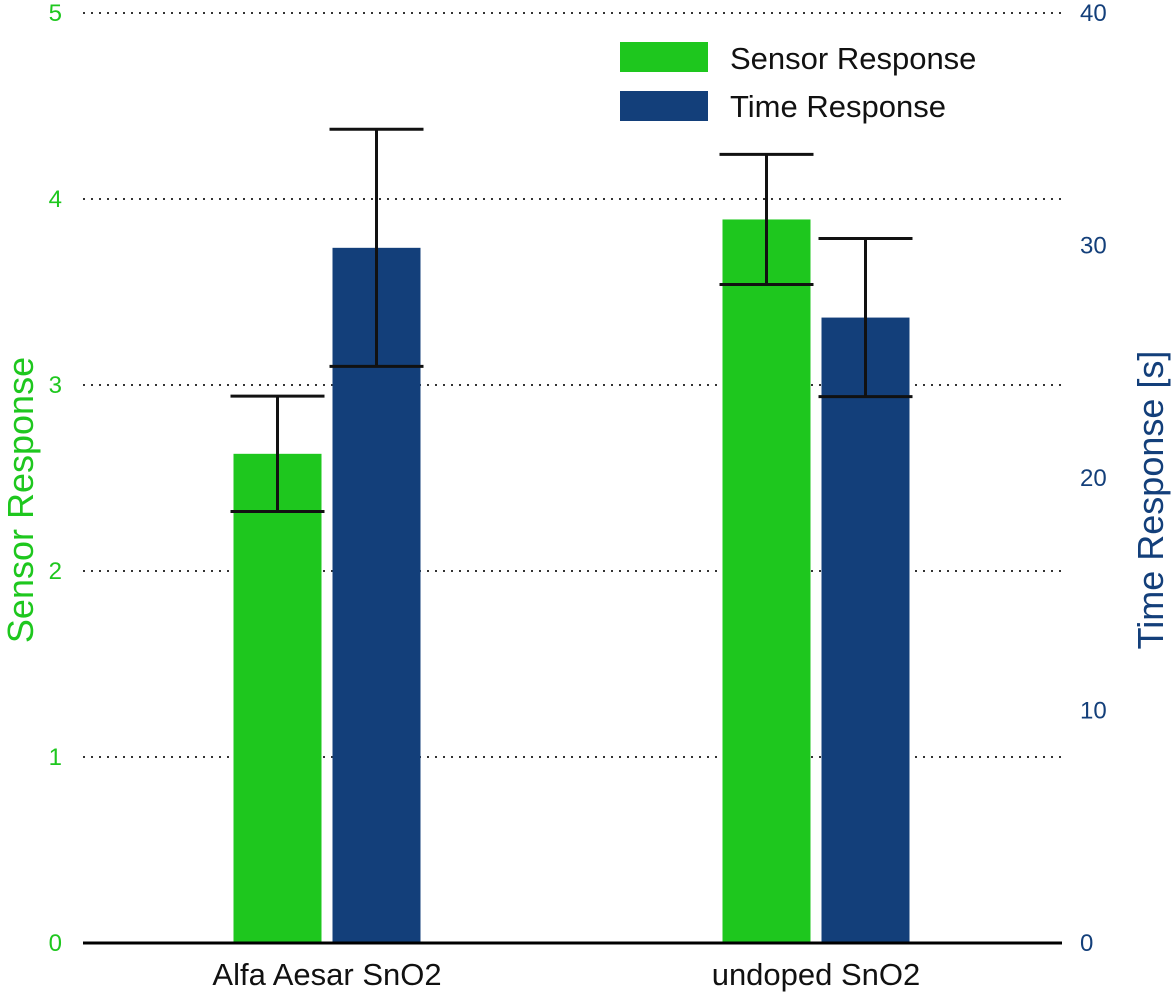  Describe the element at coordinates (566, 974) in the screenshot. I see `category-labels: Alfa Aesar SnO2 undoped SnO2` at that location.